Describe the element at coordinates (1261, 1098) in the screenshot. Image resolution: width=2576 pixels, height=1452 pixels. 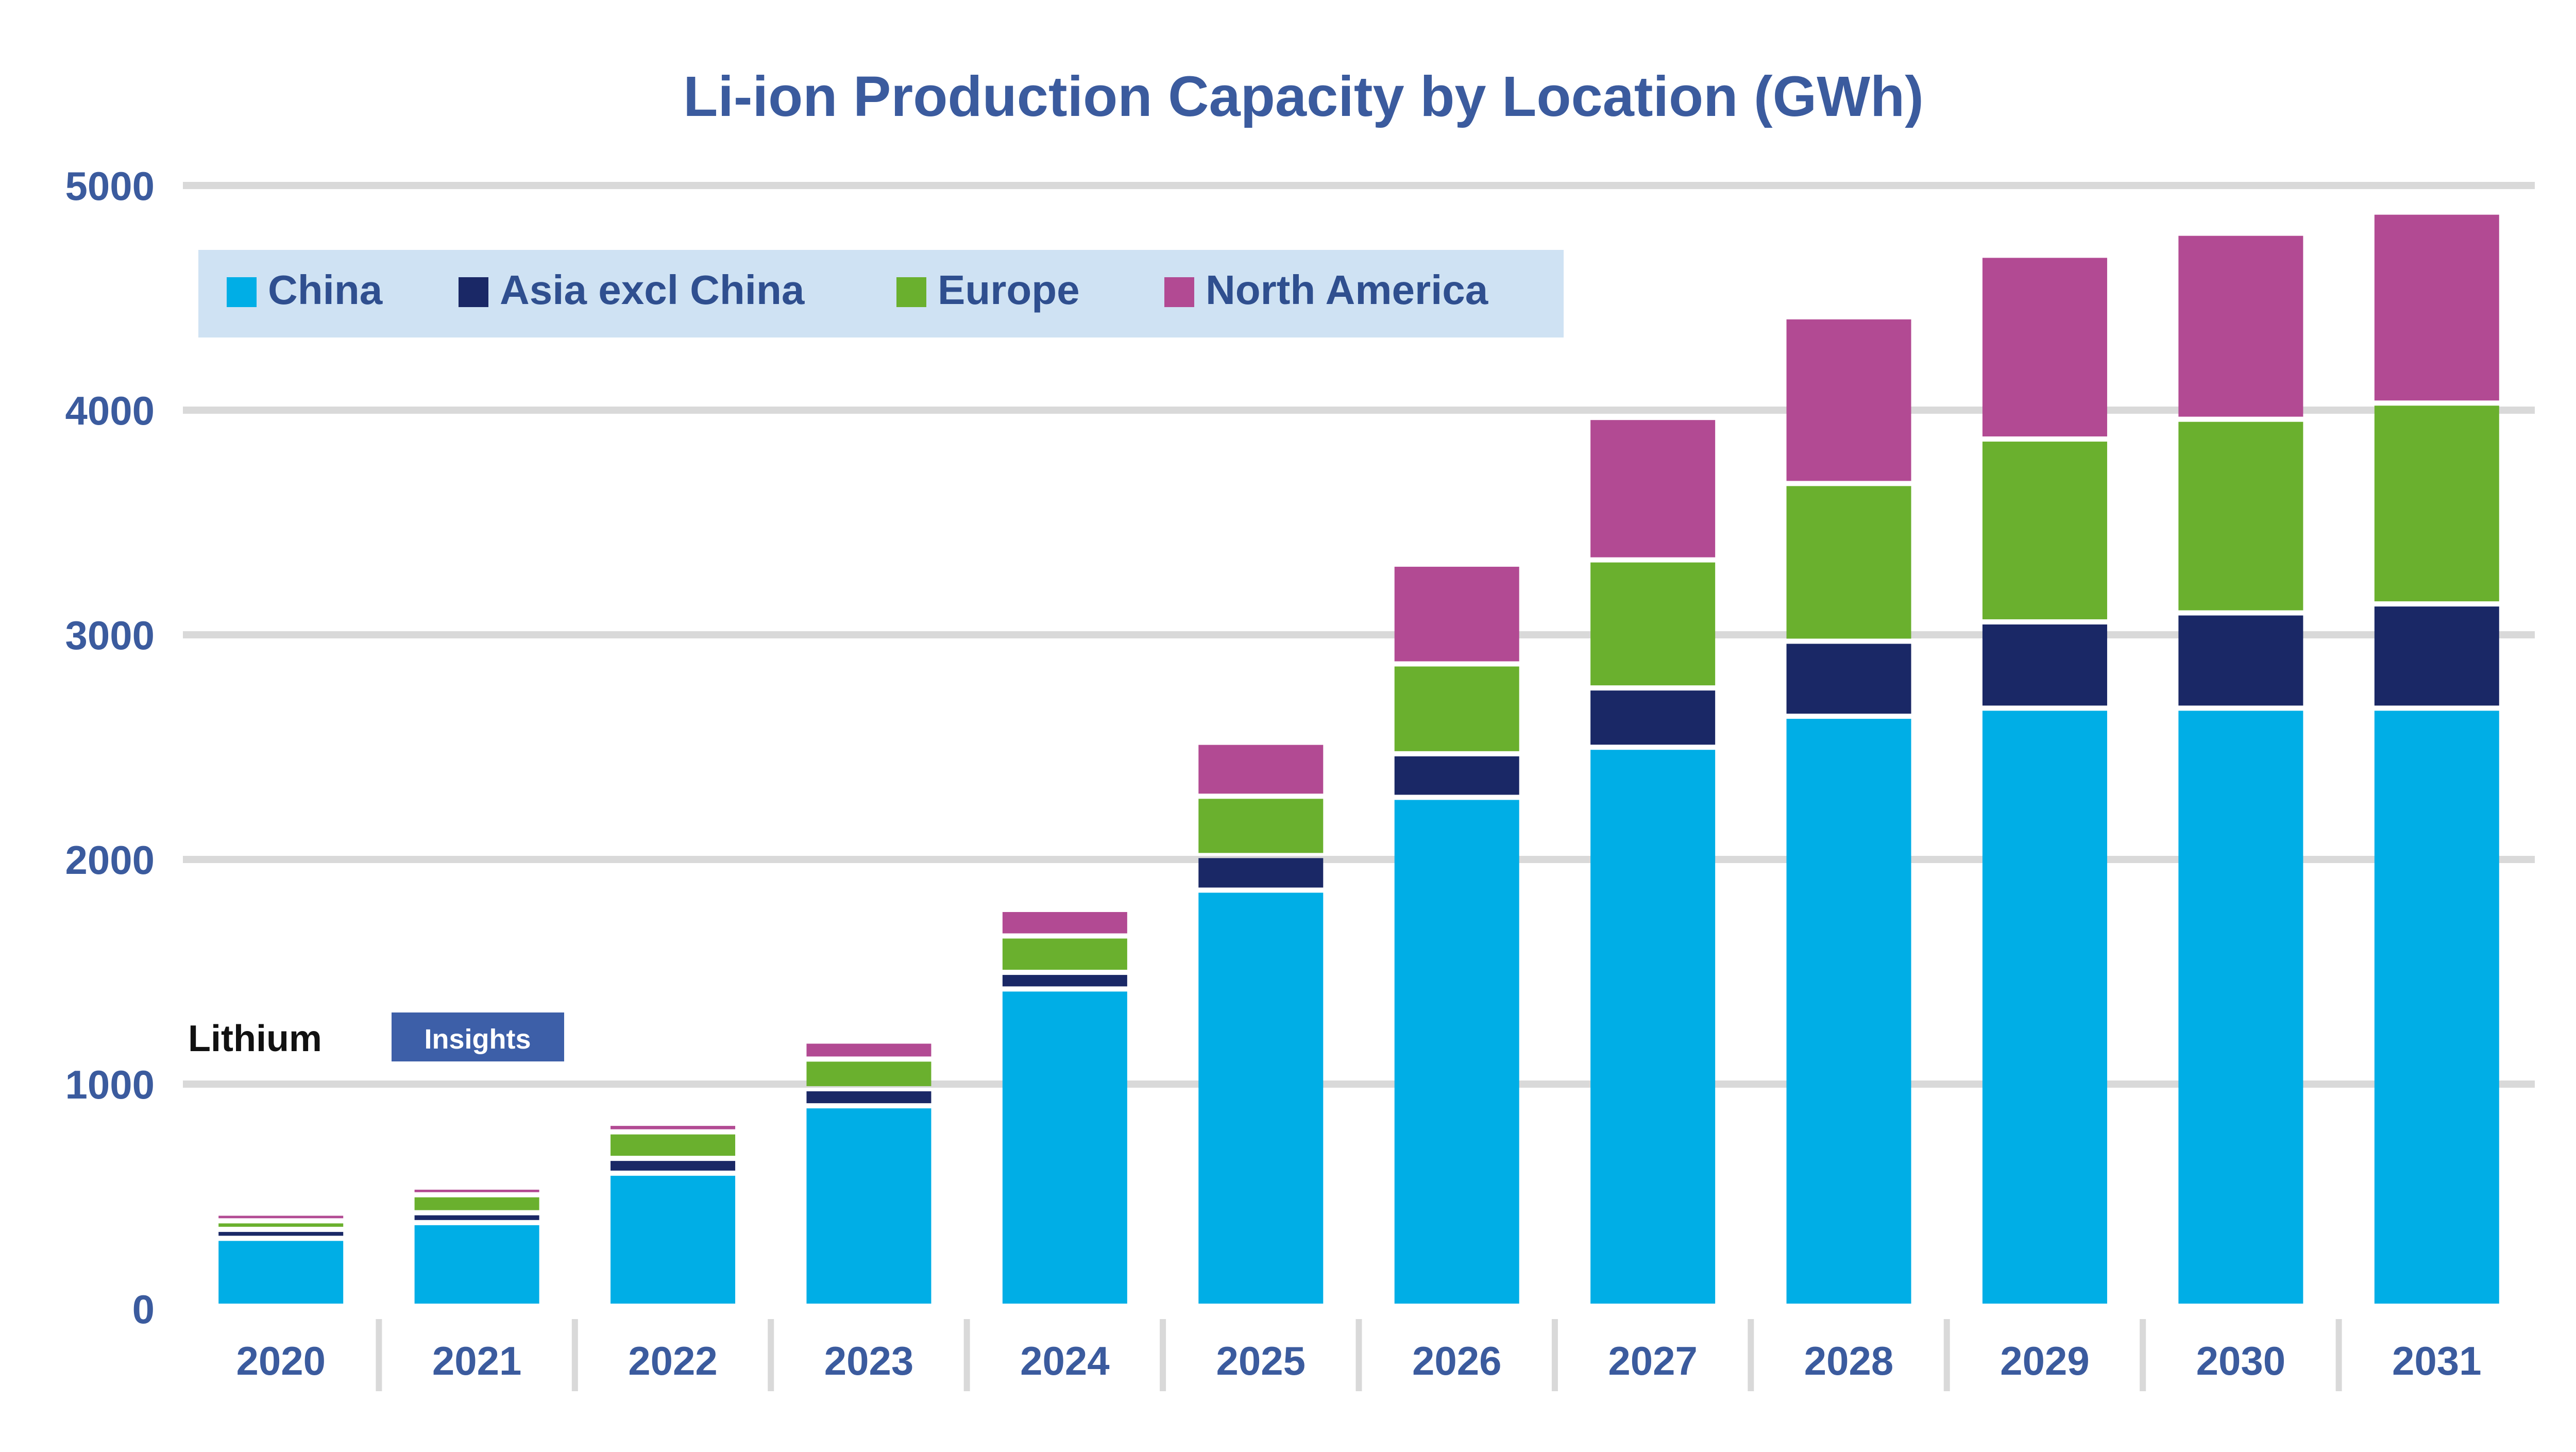
I see `bar-china-2025` at that location.